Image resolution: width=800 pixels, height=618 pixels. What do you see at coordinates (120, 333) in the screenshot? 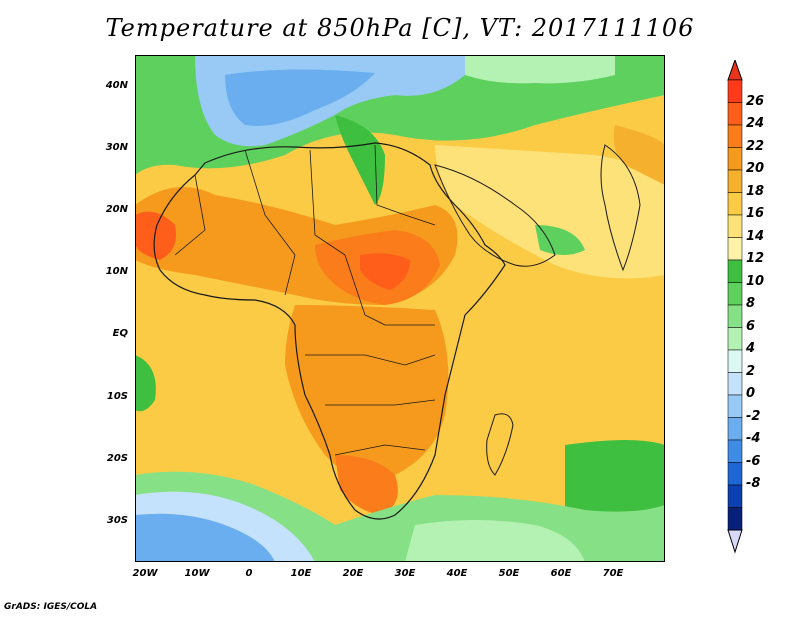
I see `lat-label-eq: EQ` at bounding box center [120, 333].